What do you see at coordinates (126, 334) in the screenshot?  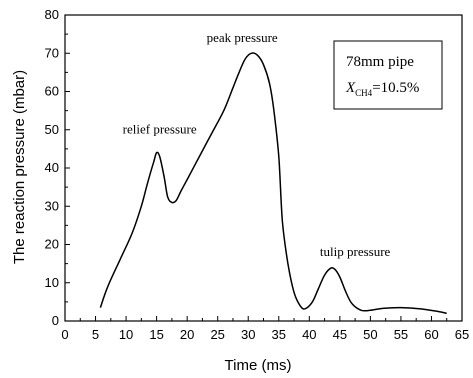 I see `x-tick-label-10: 10` at bounding box center [126, 334].